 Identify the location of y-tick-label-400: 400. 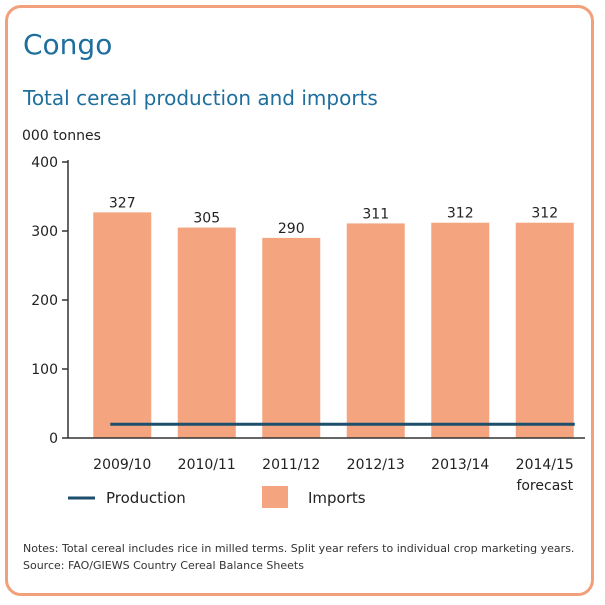
(44, 163).